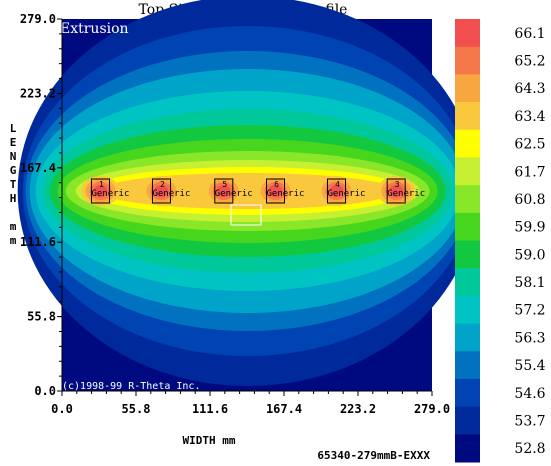  I want to click on y-label-char: G, so click(13, 170).